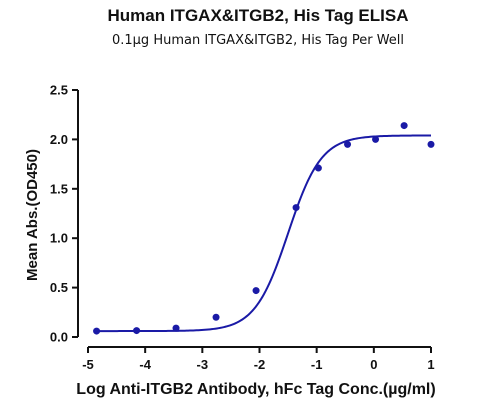  What do you see at coordinates (64, 214) in the screenshot?
I see `y-axis: 0.0 0.5 1.0 1.5 2.0 2.5` at bounding box center [64, 214].